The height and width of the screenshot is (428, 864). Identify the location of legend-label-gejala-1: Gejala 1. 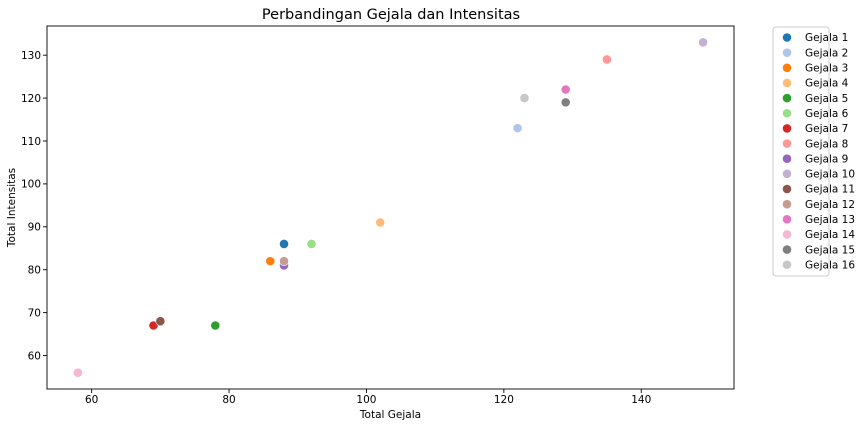
(826, 38).